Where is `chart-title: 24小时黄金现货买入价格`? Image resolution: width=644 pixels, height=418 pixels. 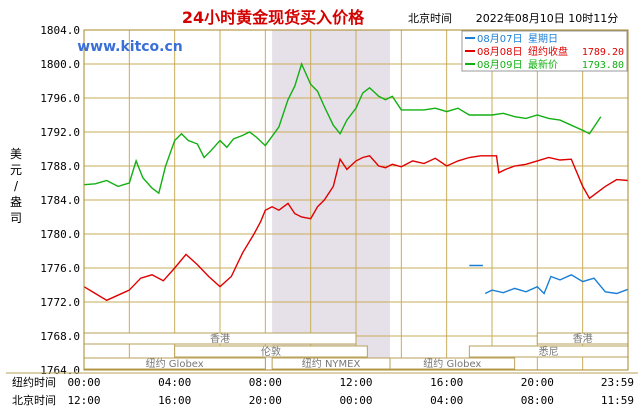
chart-title: 24小时黄金现货买入价格 is located at coordinates (273, 17).